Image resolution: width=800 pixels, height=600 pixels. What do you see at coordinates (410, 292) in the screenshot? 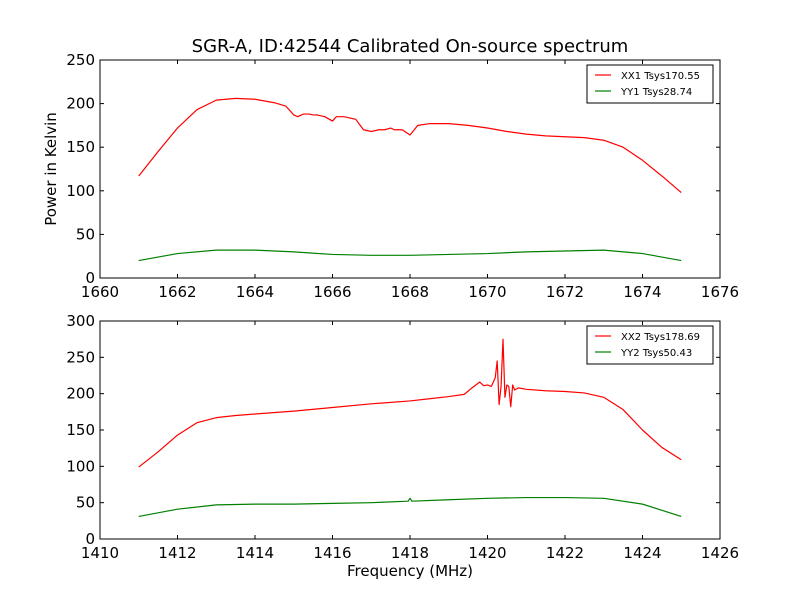
I see `x-tick-label: 1668` at bounding box center [410, 292].